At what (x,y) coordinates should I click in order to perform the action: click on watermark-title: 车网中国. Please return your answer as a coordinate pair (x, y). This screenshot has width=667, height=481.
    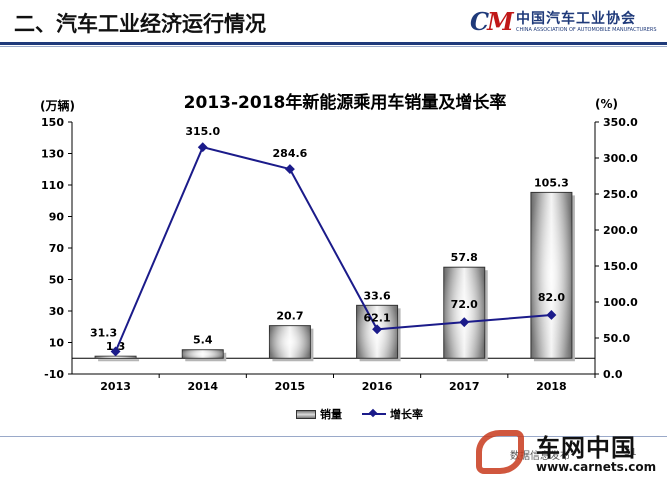
    Looking at the image, I should click on (586, 448).